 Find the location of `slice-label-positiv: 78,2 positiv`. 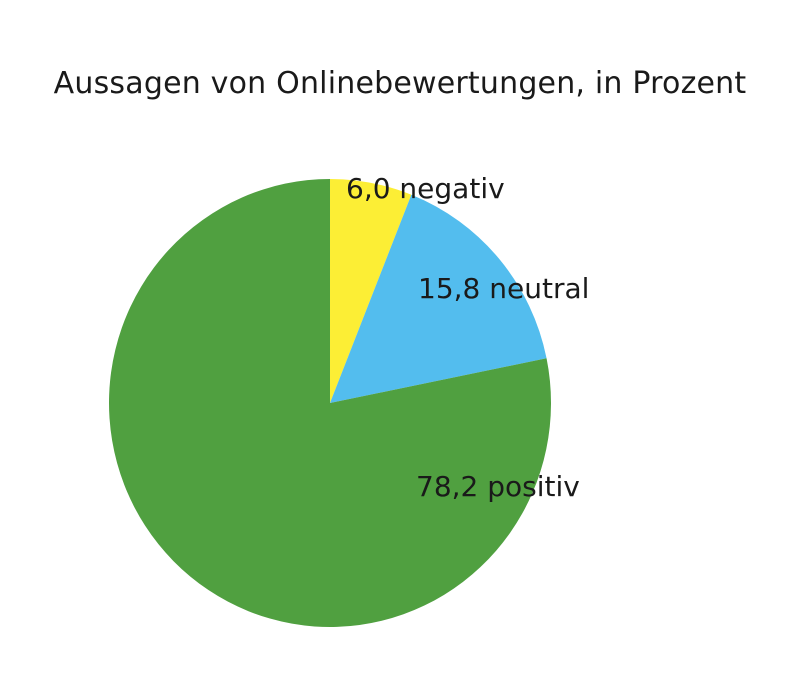

slice-label-positiv: 78,2 positiv is located at coordinates (498, 486).